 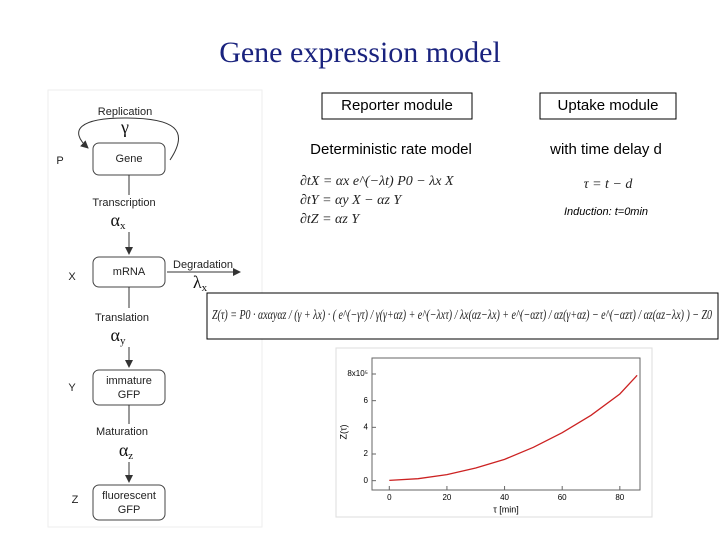 I want to click on series-line, so click(x=513, y=428).